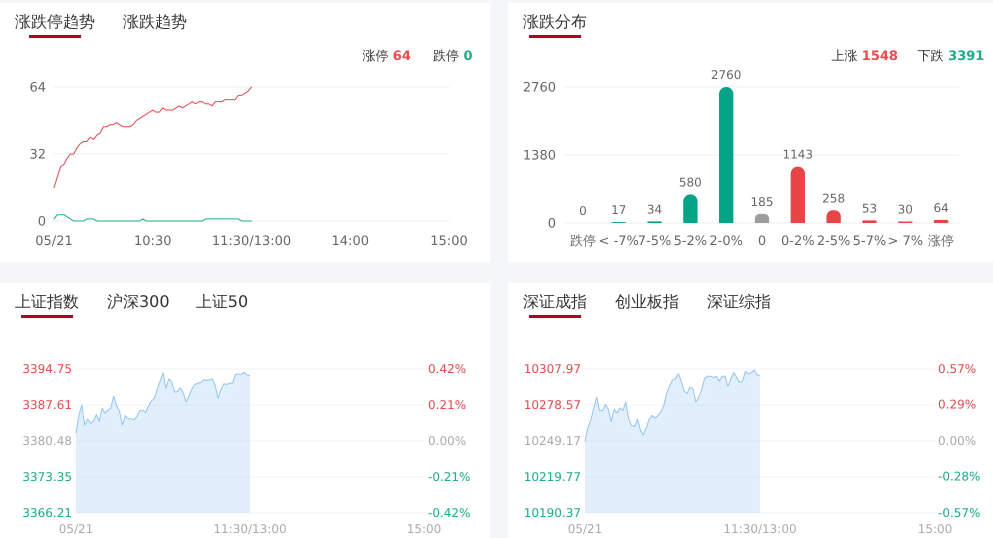 This screenshot has width=993, height=538. I want to click on y-tick-label: 3394.75, so click(47, 369).